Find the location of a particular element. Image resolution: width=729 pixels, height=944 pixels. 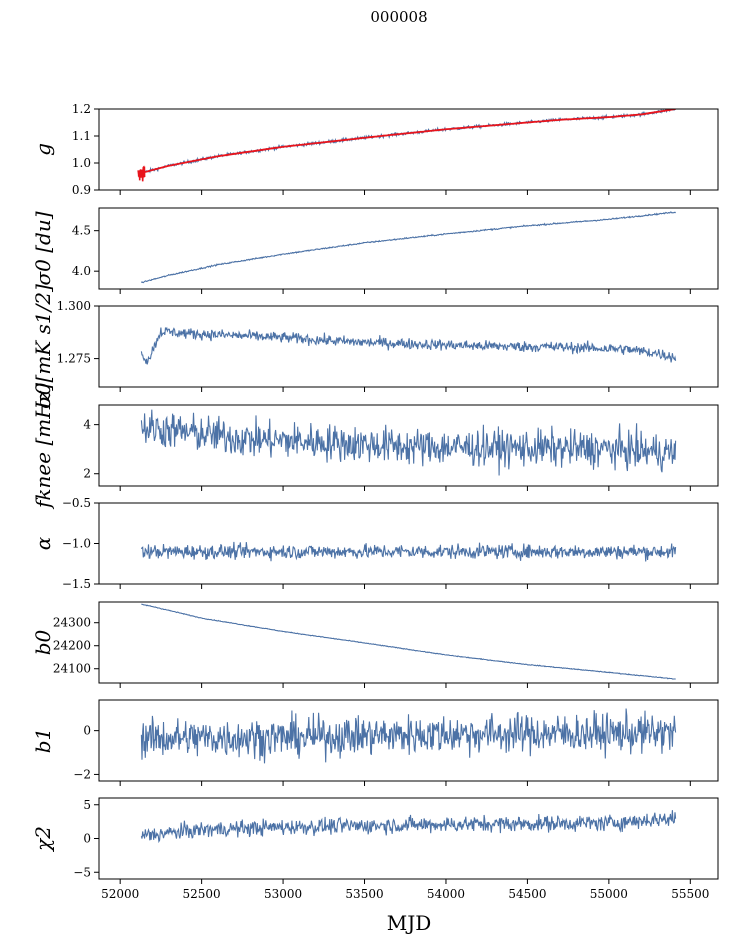

panel-1: 0.9 1.0 1.1 1.2 g is located at coordinates (375, 149).